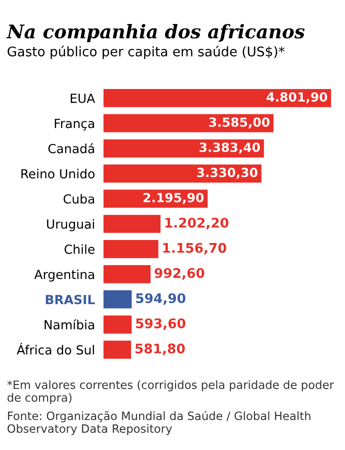  What do you see at coordinates (155, 33) in the screenshot?
I see `chart-title: Na companhia dos africanos` at bounding box center [155, 33].